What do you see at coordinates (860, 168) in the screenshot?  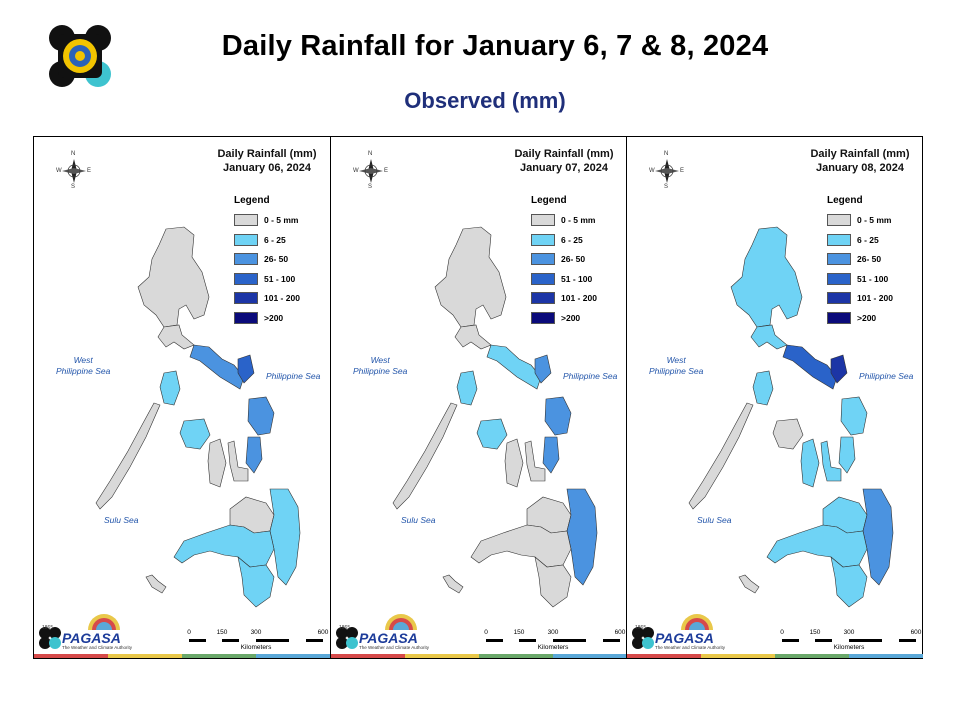 I see `panel-date: January 08, 2024` at bounding box center [860, 168].